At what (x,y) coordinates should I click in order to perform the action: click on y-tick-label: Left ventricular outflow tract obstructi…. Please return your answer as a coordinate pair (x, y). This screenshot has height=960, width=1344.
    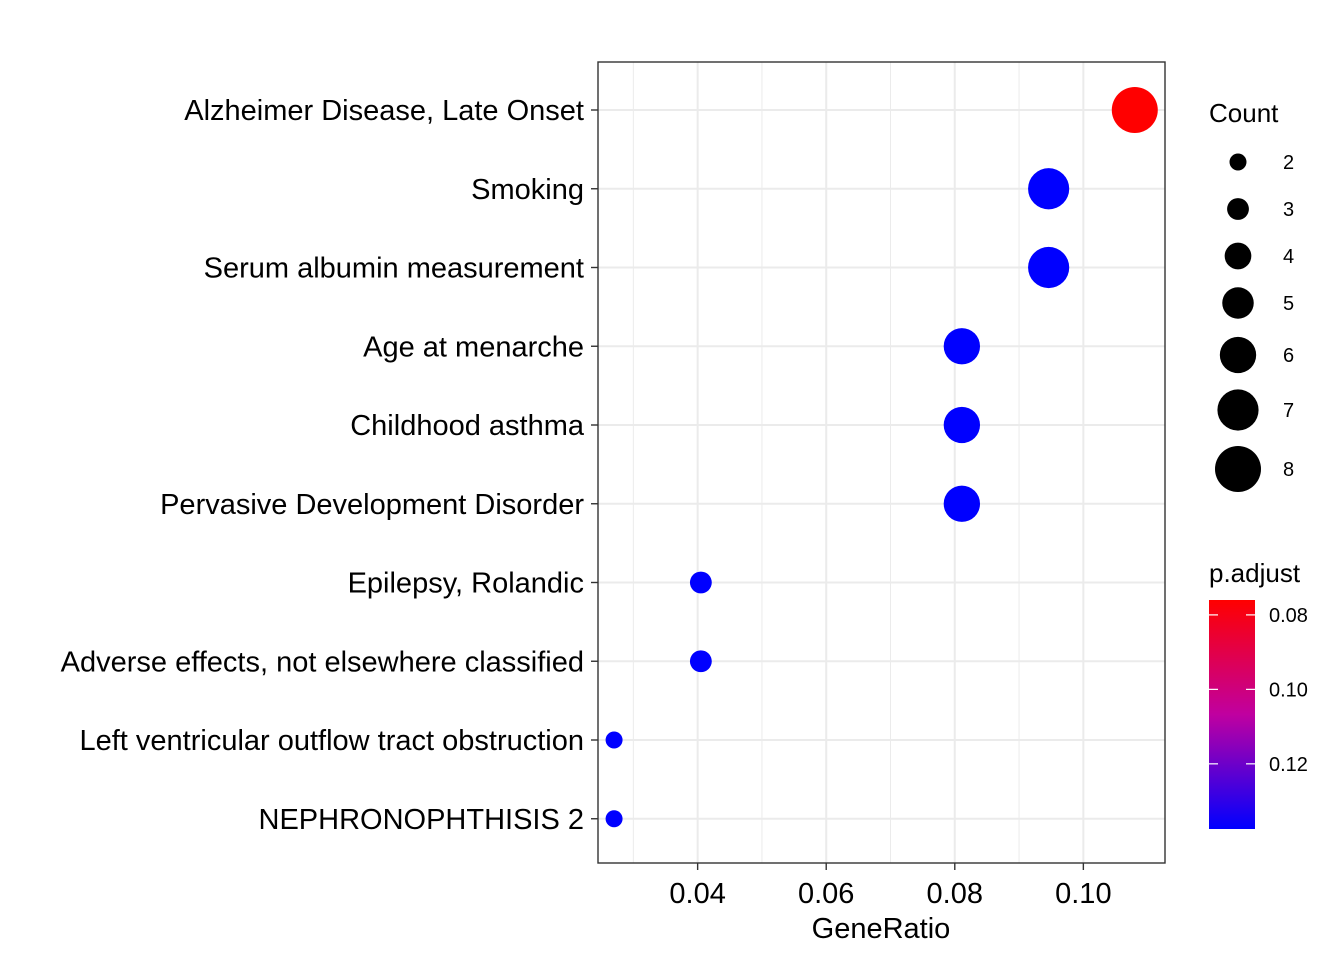
    Looking at the image, I should click on (331, 741).